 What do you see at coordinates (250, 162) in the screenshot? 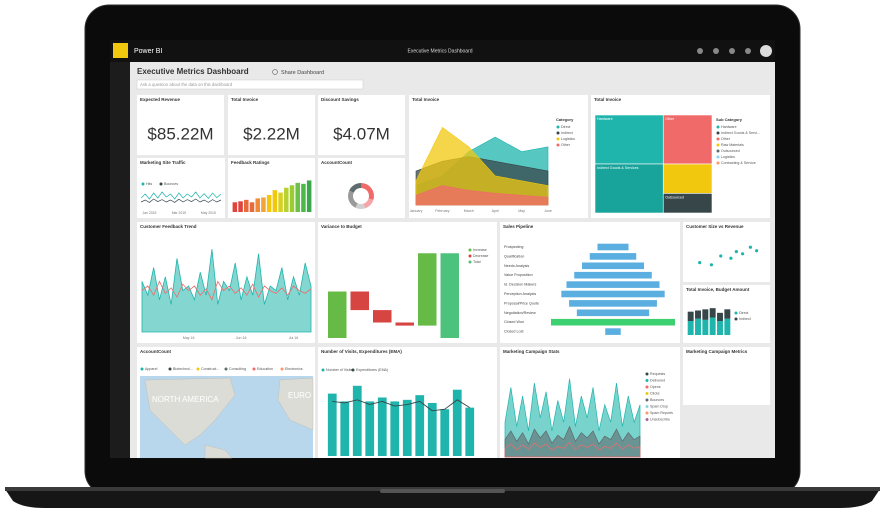
I see `tile-title: Feedback Ratings` at bounding box center [250, 162].